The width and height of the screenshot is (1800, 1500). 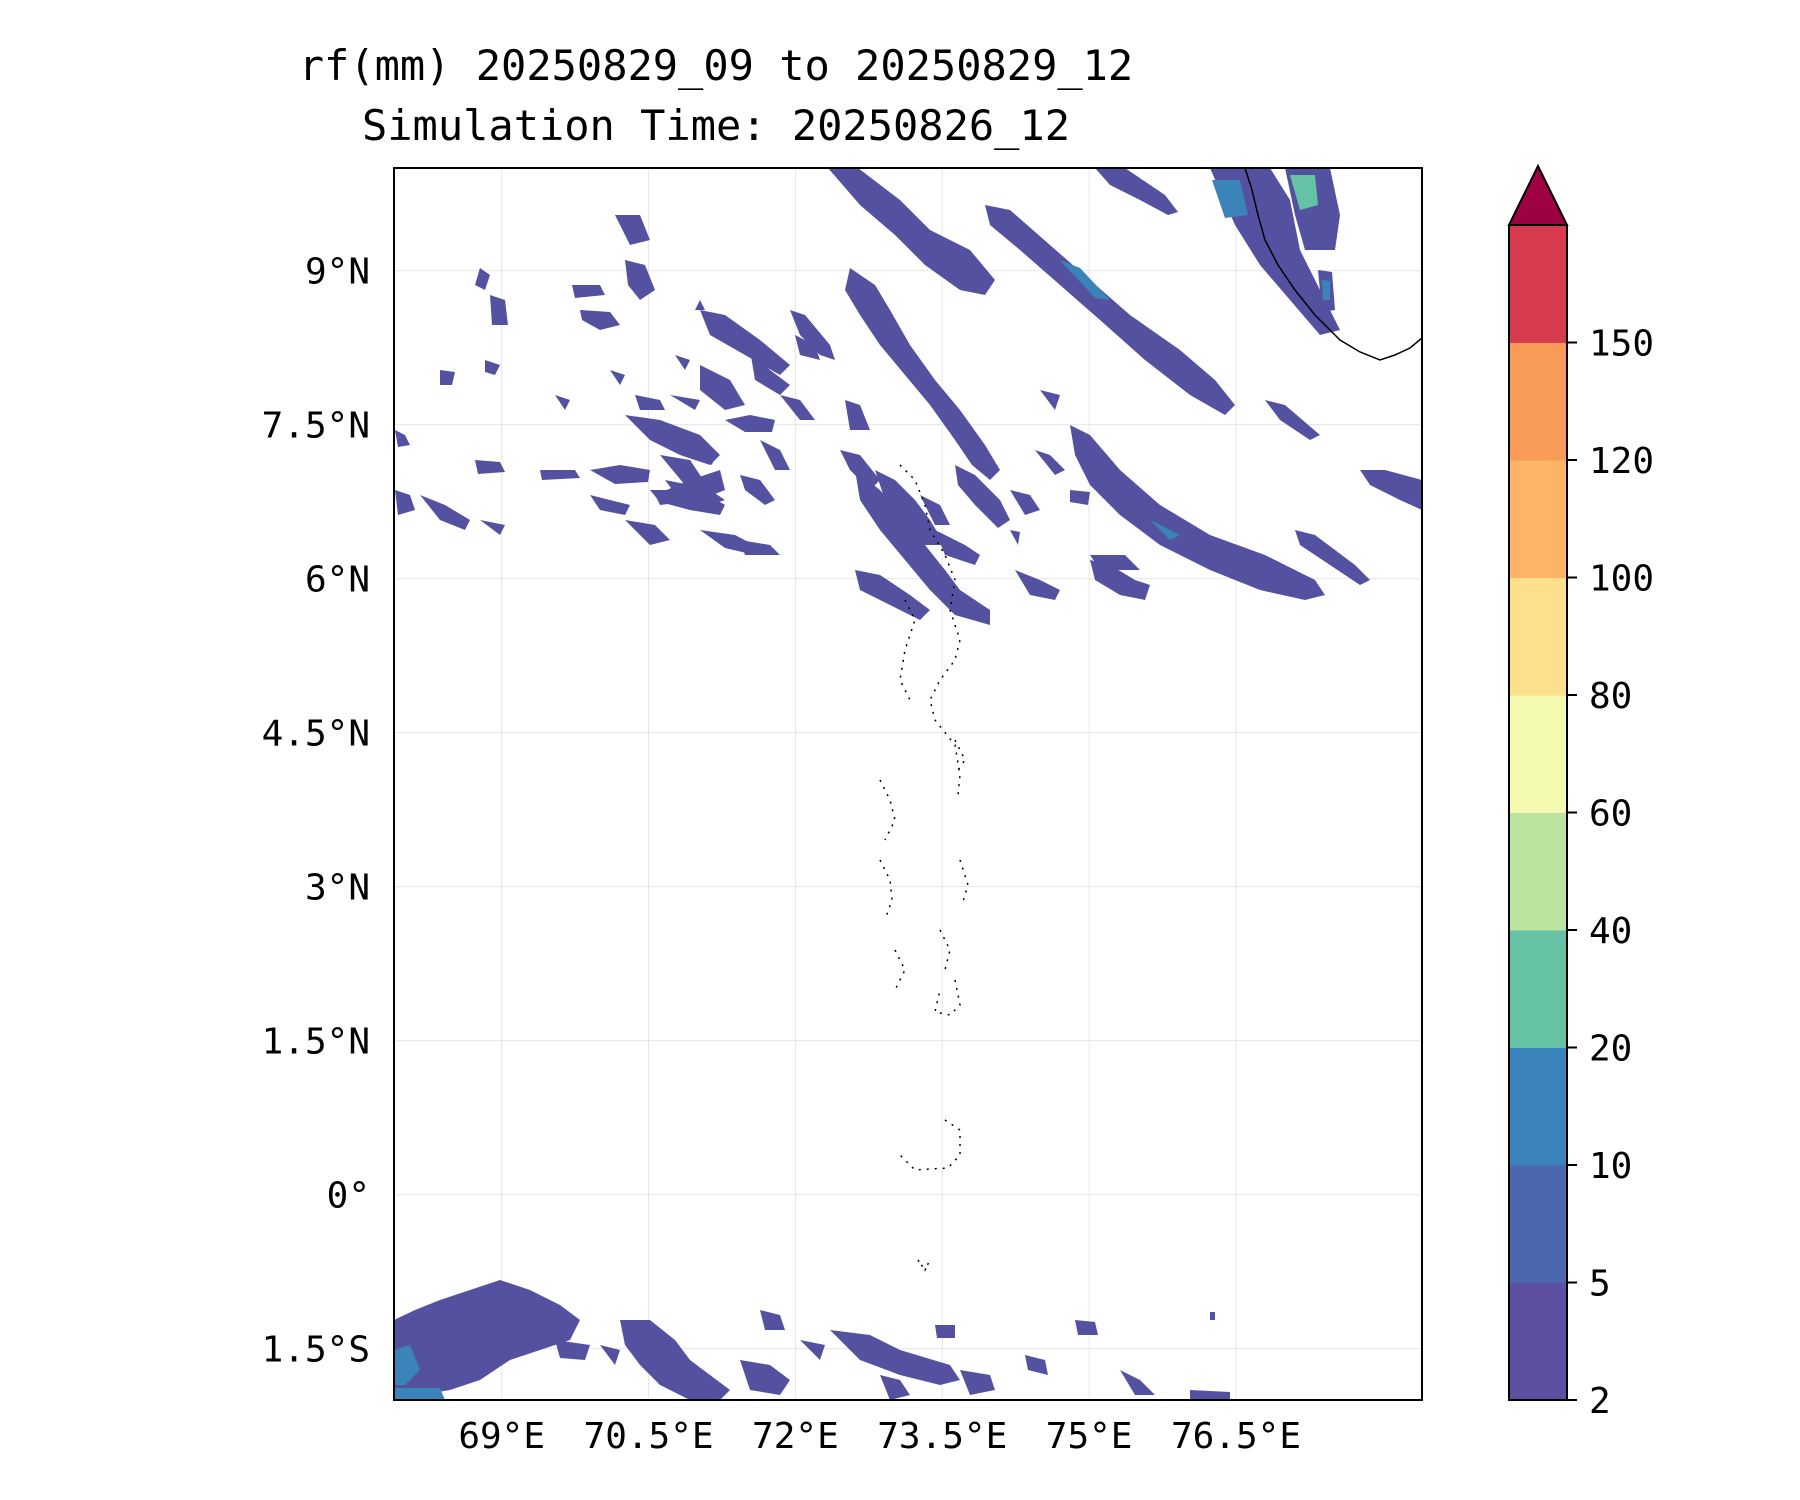 What do you see at coordinates (337, 888) in the screenshot?
I see `y-tick-label: 3°N` at bounding box center [337, 888].